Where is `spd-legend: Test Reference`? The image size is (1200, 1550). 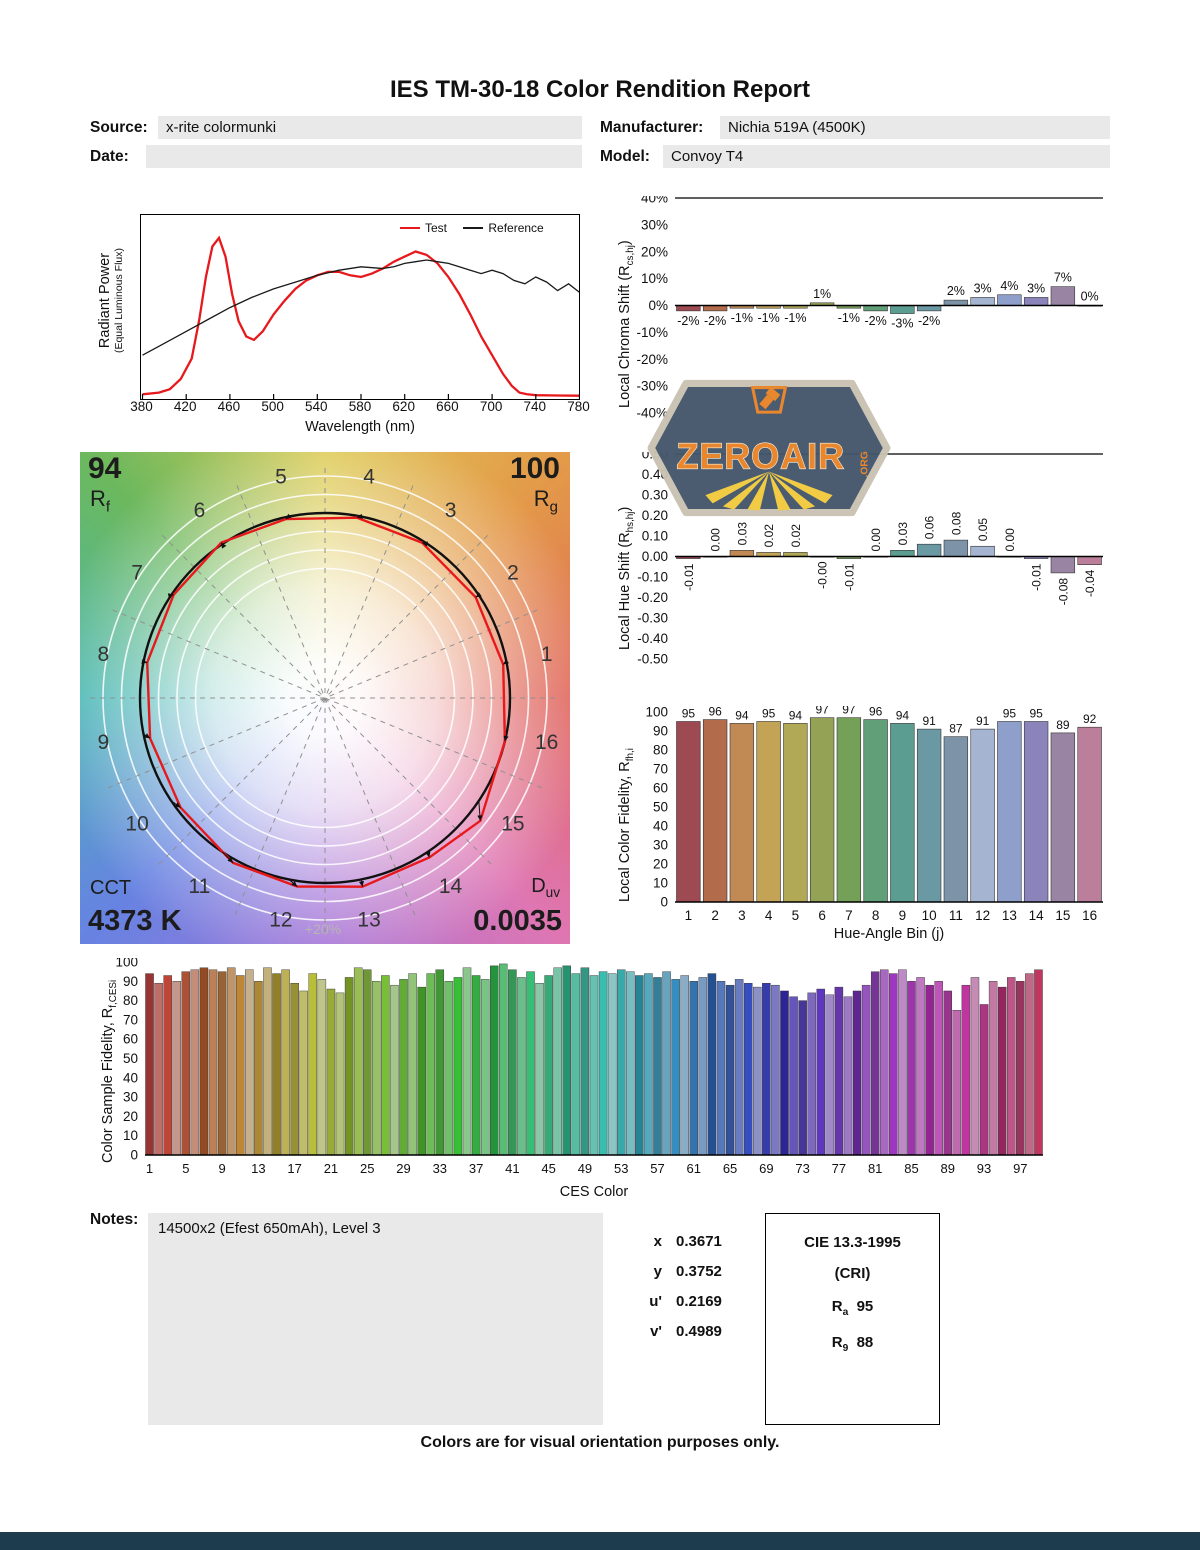 spd-legend: Test Reference is located at coordinates (478, 228).